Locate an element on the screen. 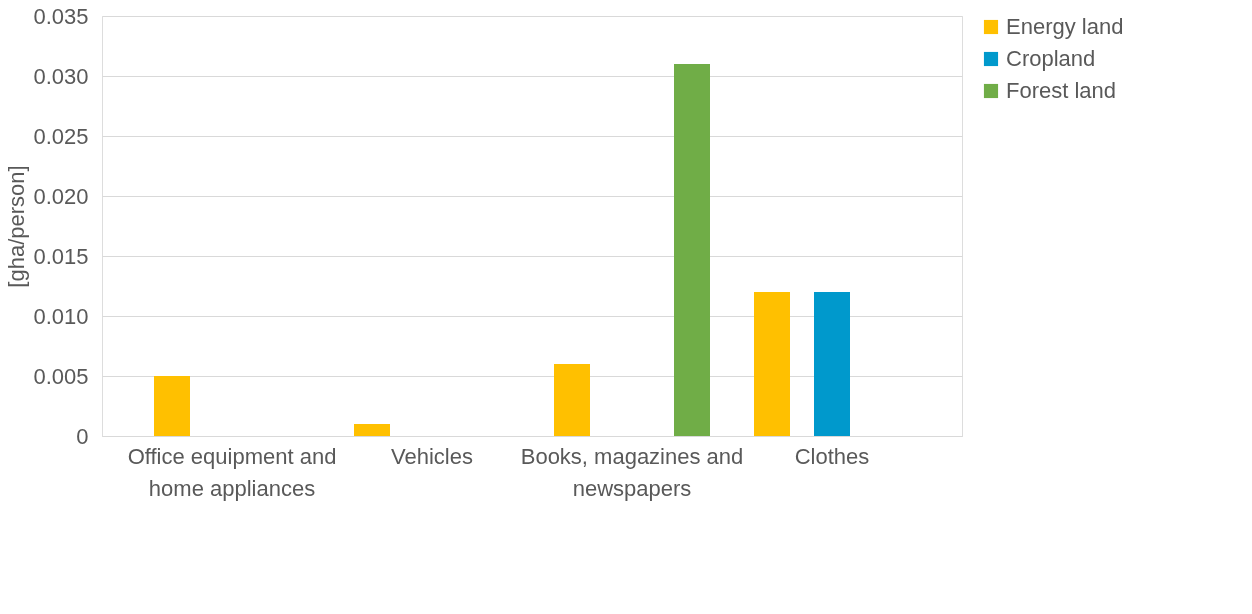  x-tick-label: Vehicles is located at coordinates (432, 456).